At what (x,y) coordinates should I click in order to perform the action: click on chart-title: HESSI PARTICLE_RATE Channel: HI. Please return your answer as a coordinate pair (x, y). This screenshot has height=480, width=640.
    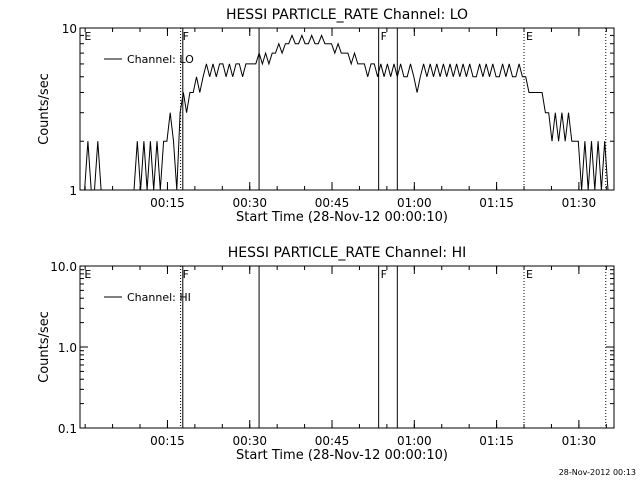
    Looking at the image, I should click on (347, 253).